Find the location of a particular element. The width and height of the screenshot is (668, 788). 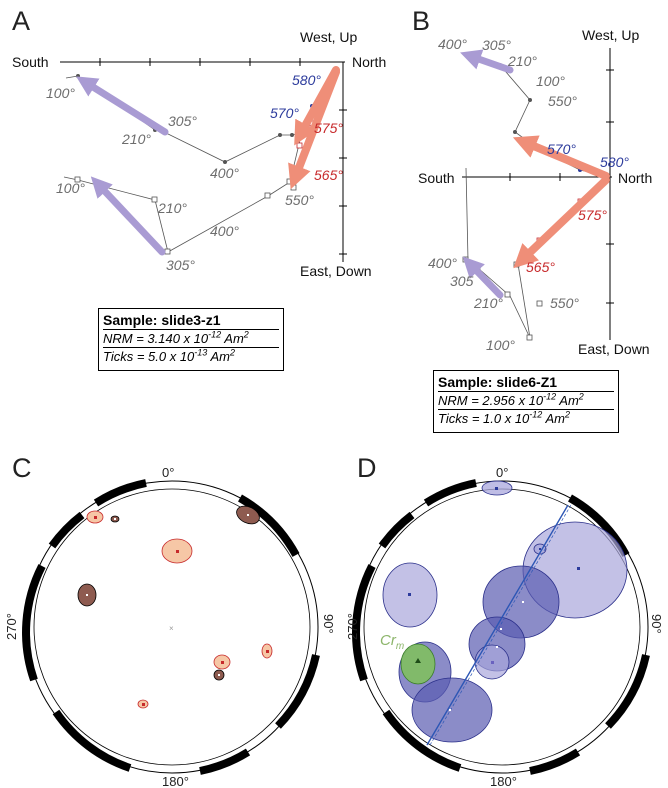

triangle-marker is located at coordinates (418, 660).